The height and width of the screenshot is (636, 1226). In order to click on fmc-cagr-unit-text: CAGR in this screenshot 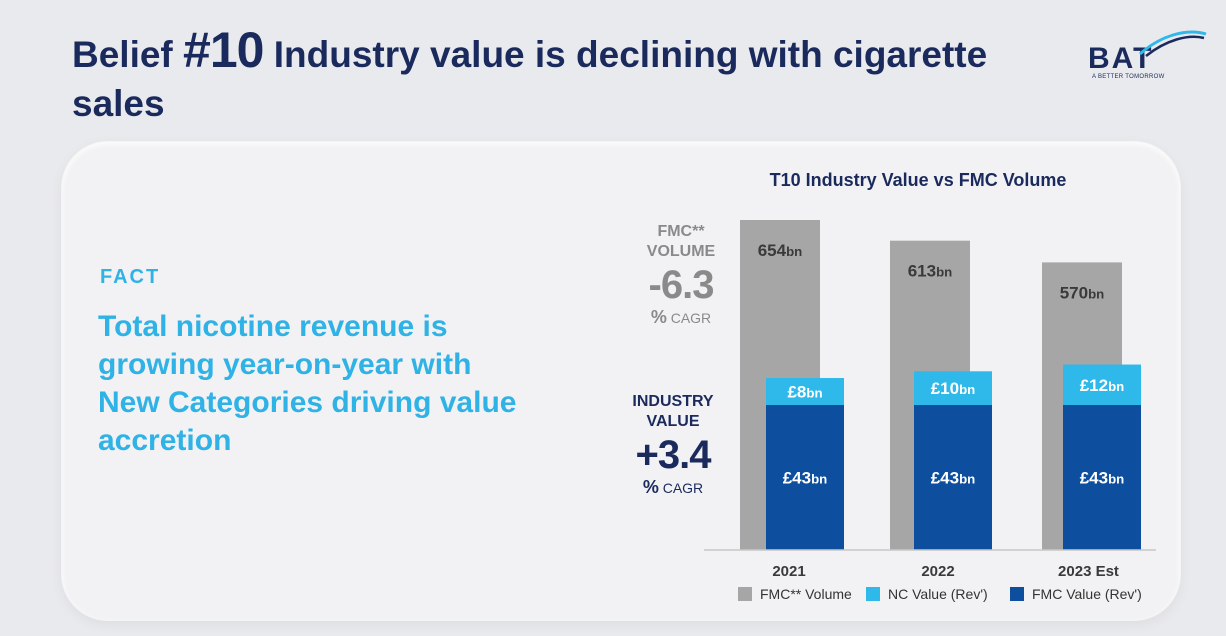, I will do `click(691, 318)`.